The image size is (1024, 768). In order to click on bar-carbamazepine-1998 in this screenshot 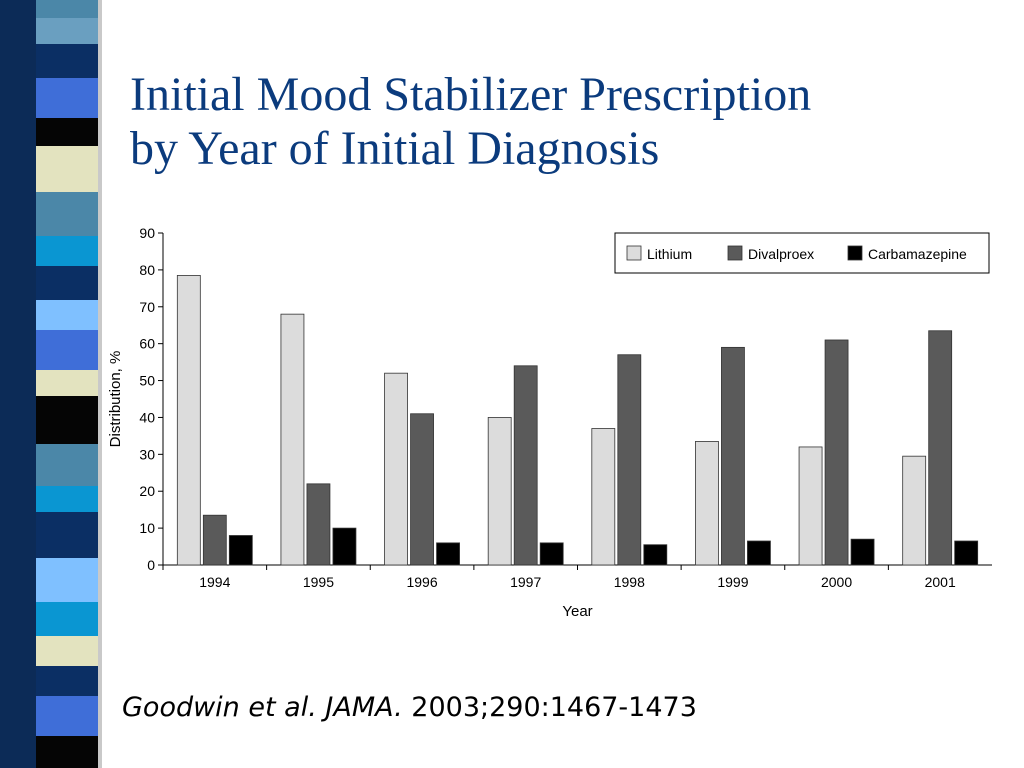, I will do `click(655, 555)`.